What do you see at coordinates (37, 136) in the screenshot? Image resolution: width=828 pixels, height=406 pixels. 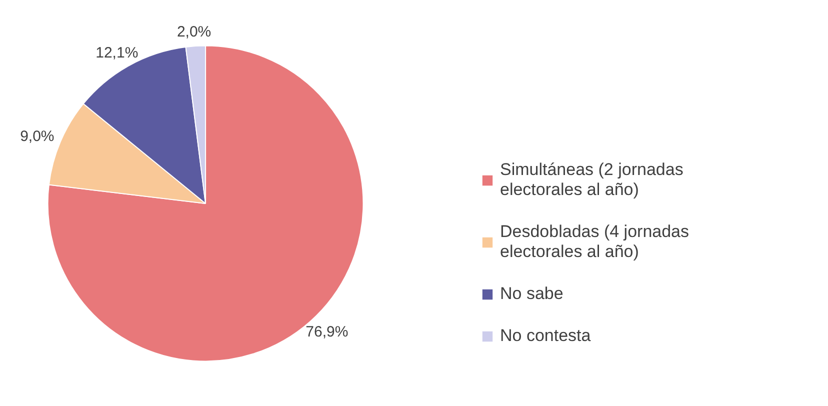 I see `data-label: 9,0%` at bounding box center [37, 136].